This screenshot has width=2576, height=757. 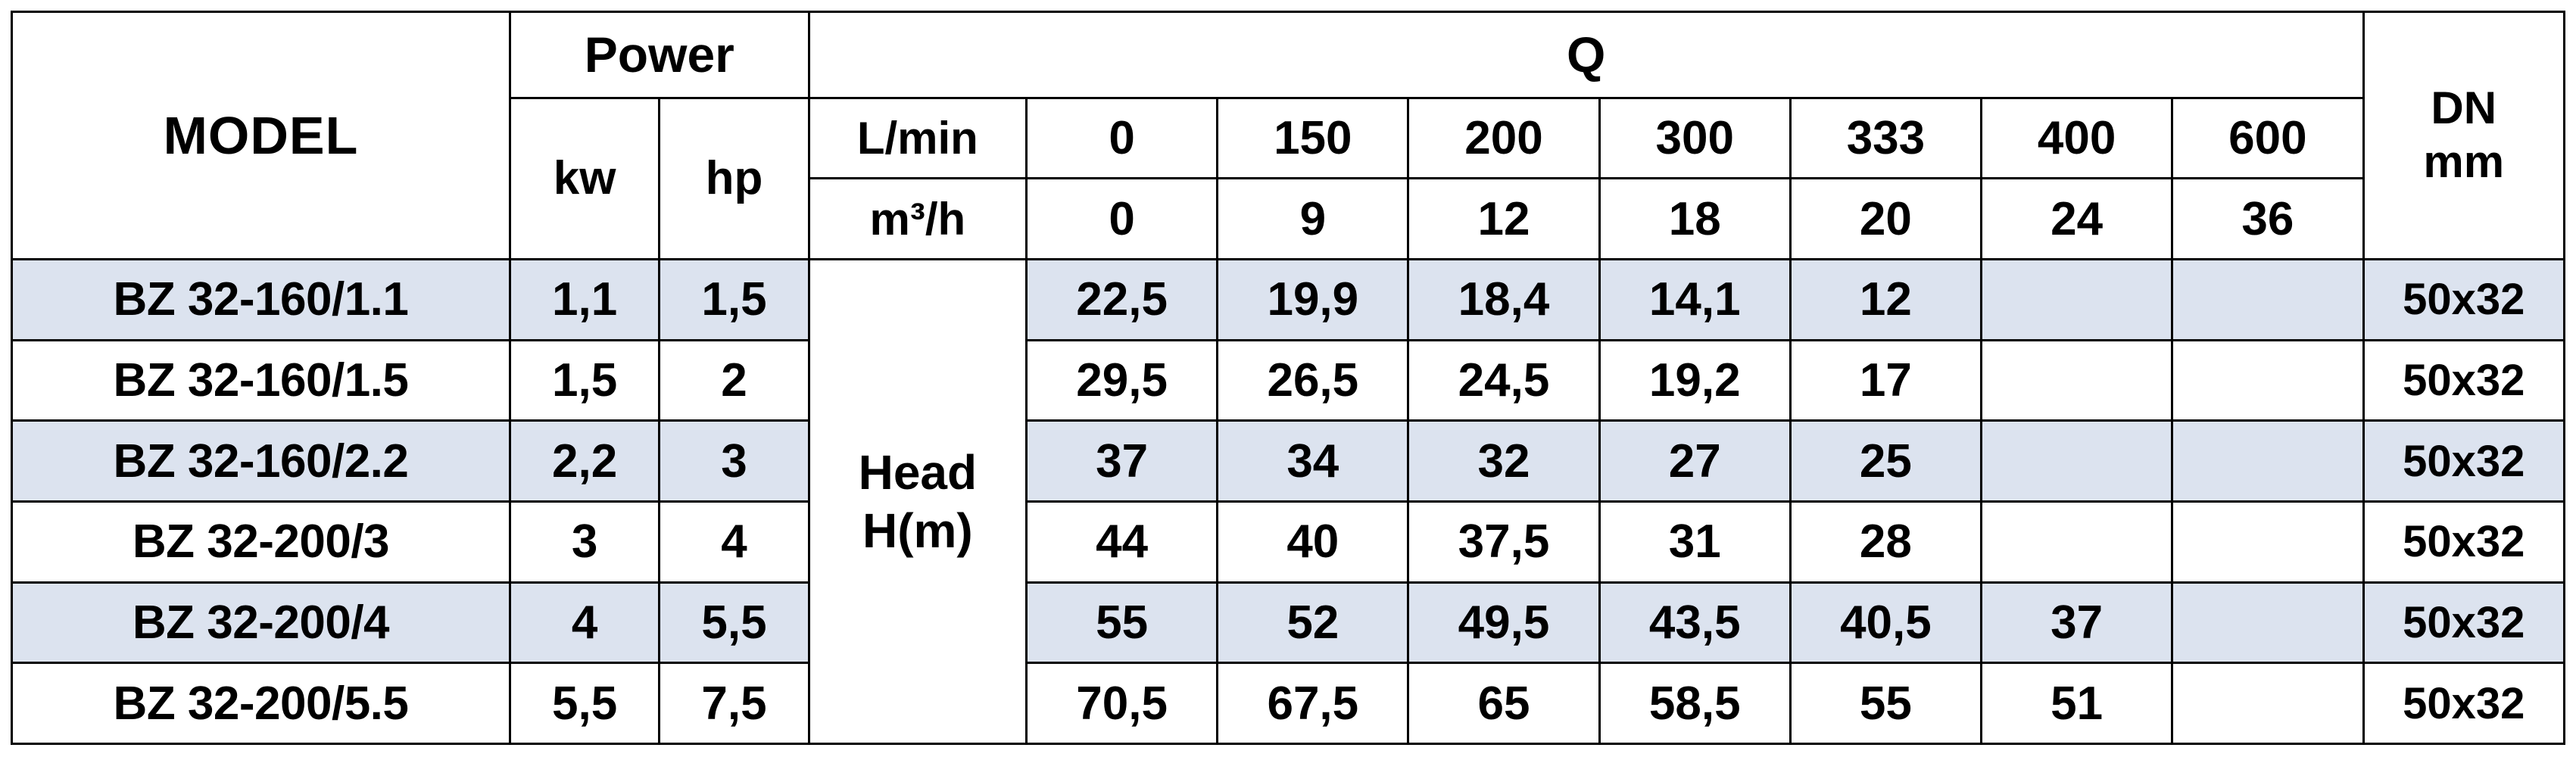 I want to click on table-row: BZ 32-200/3 3 4 44 40 37,5 31 28 50x32, so click(x=1288, y=542).